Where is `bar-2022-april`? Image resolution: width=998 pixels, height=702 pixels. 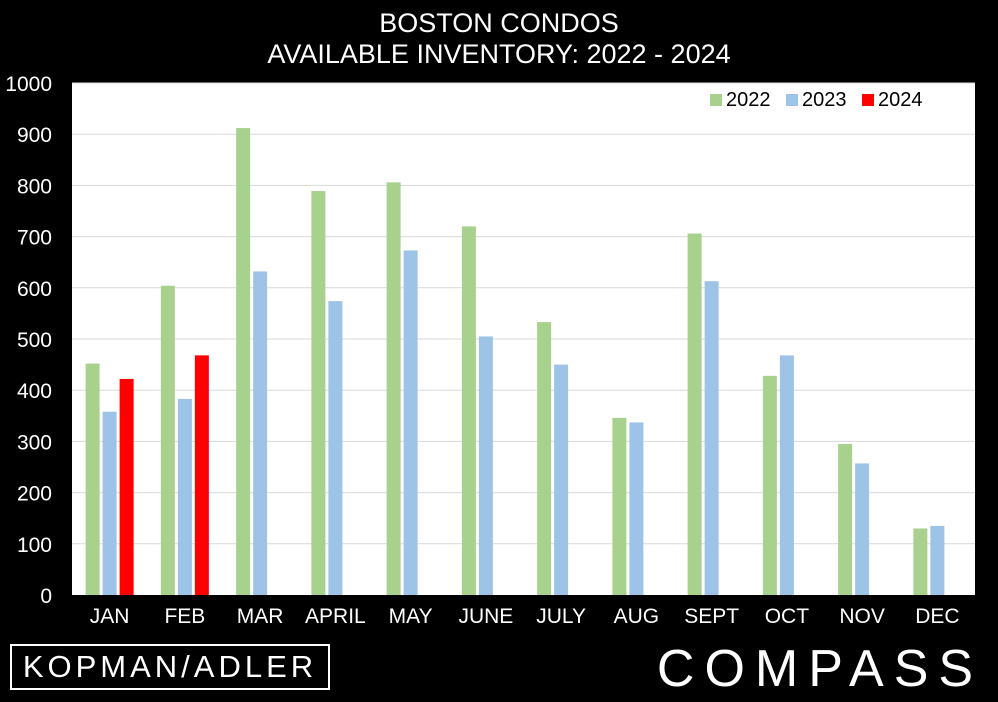
bar-2022-april is located at coordinates (318, 393).